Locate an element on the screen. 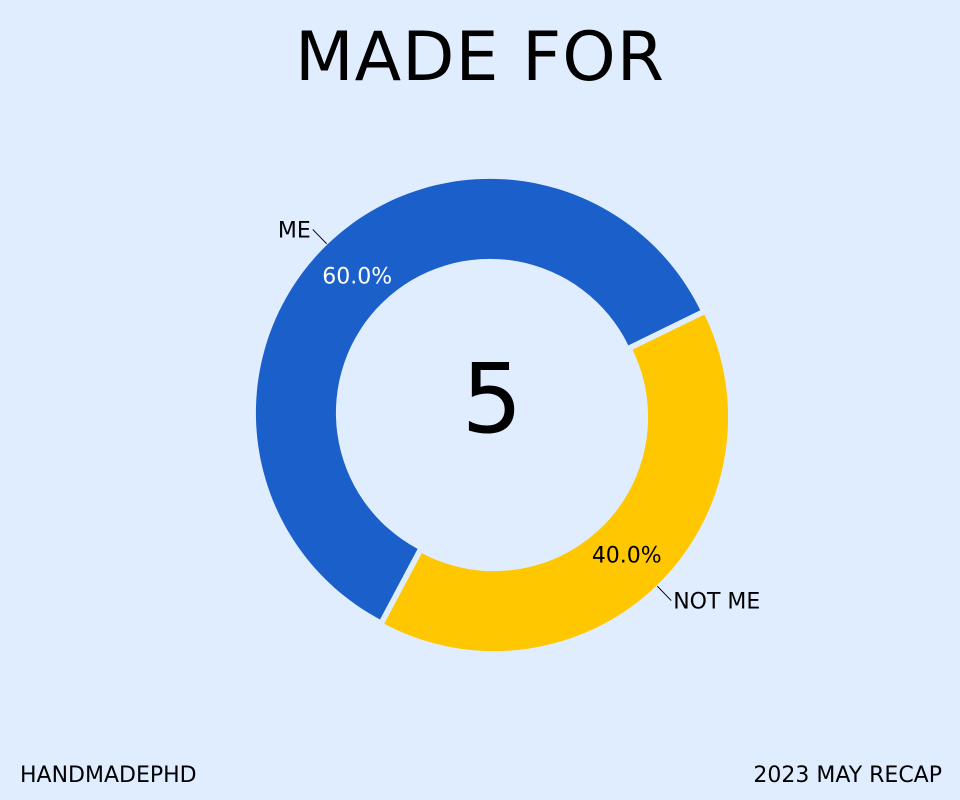  slice-pct-label: 60.0% is located at coordinates (357, 276).